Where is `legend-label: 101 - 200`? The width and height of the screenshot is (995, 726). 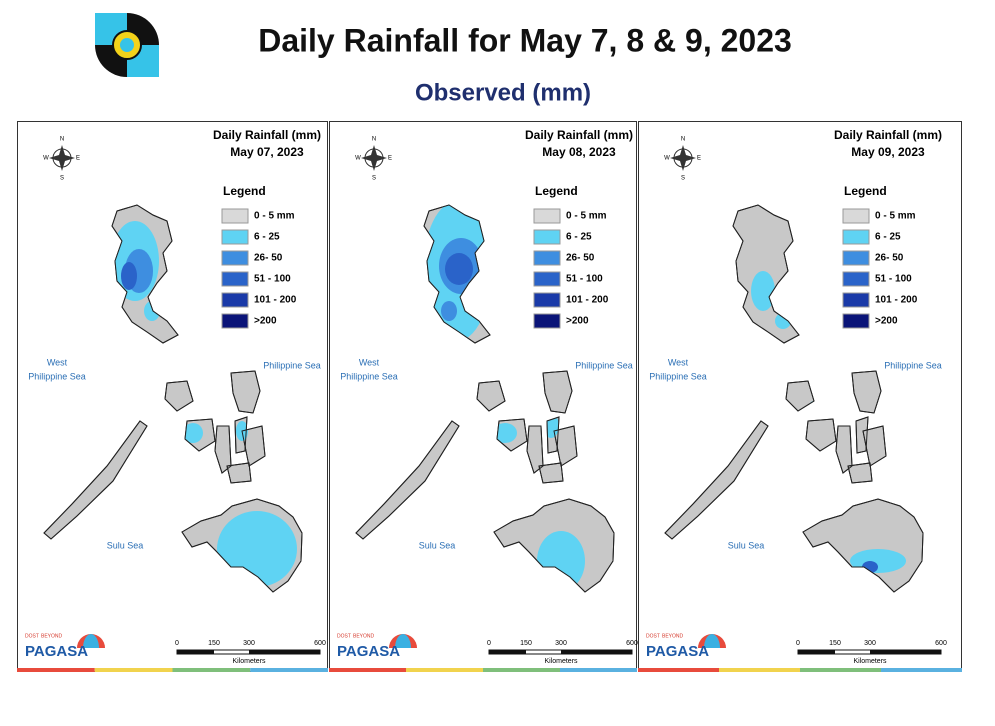 legend-label: 101 - 200 is located at coordinates (587, 300).